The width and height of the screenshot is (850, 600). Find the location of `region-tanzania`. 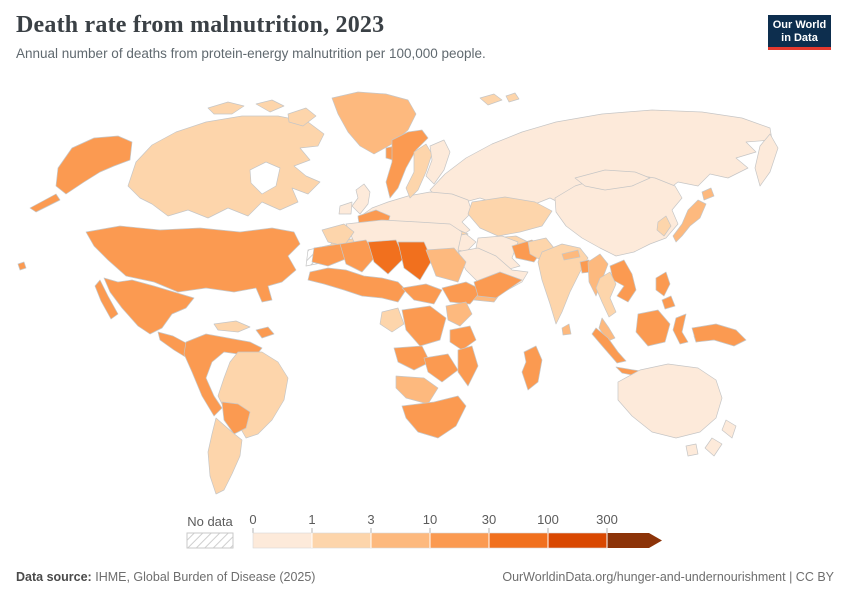

region-tanzania is located at coordinates (463, 338).